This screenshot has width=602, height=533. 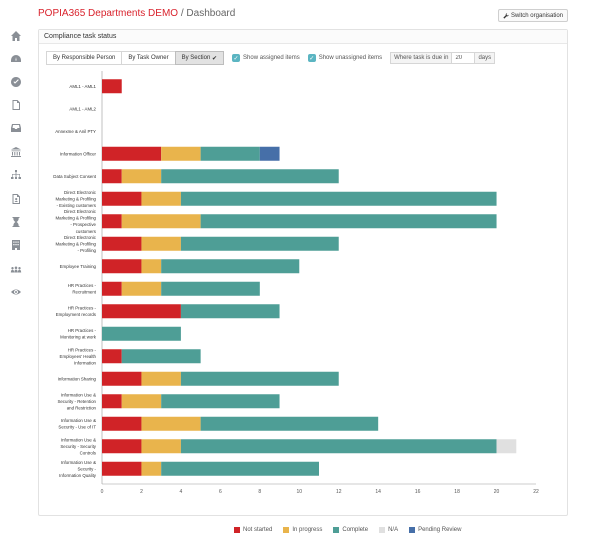 I want to click on y-category-label: Controls, so click(x=88, y=452).